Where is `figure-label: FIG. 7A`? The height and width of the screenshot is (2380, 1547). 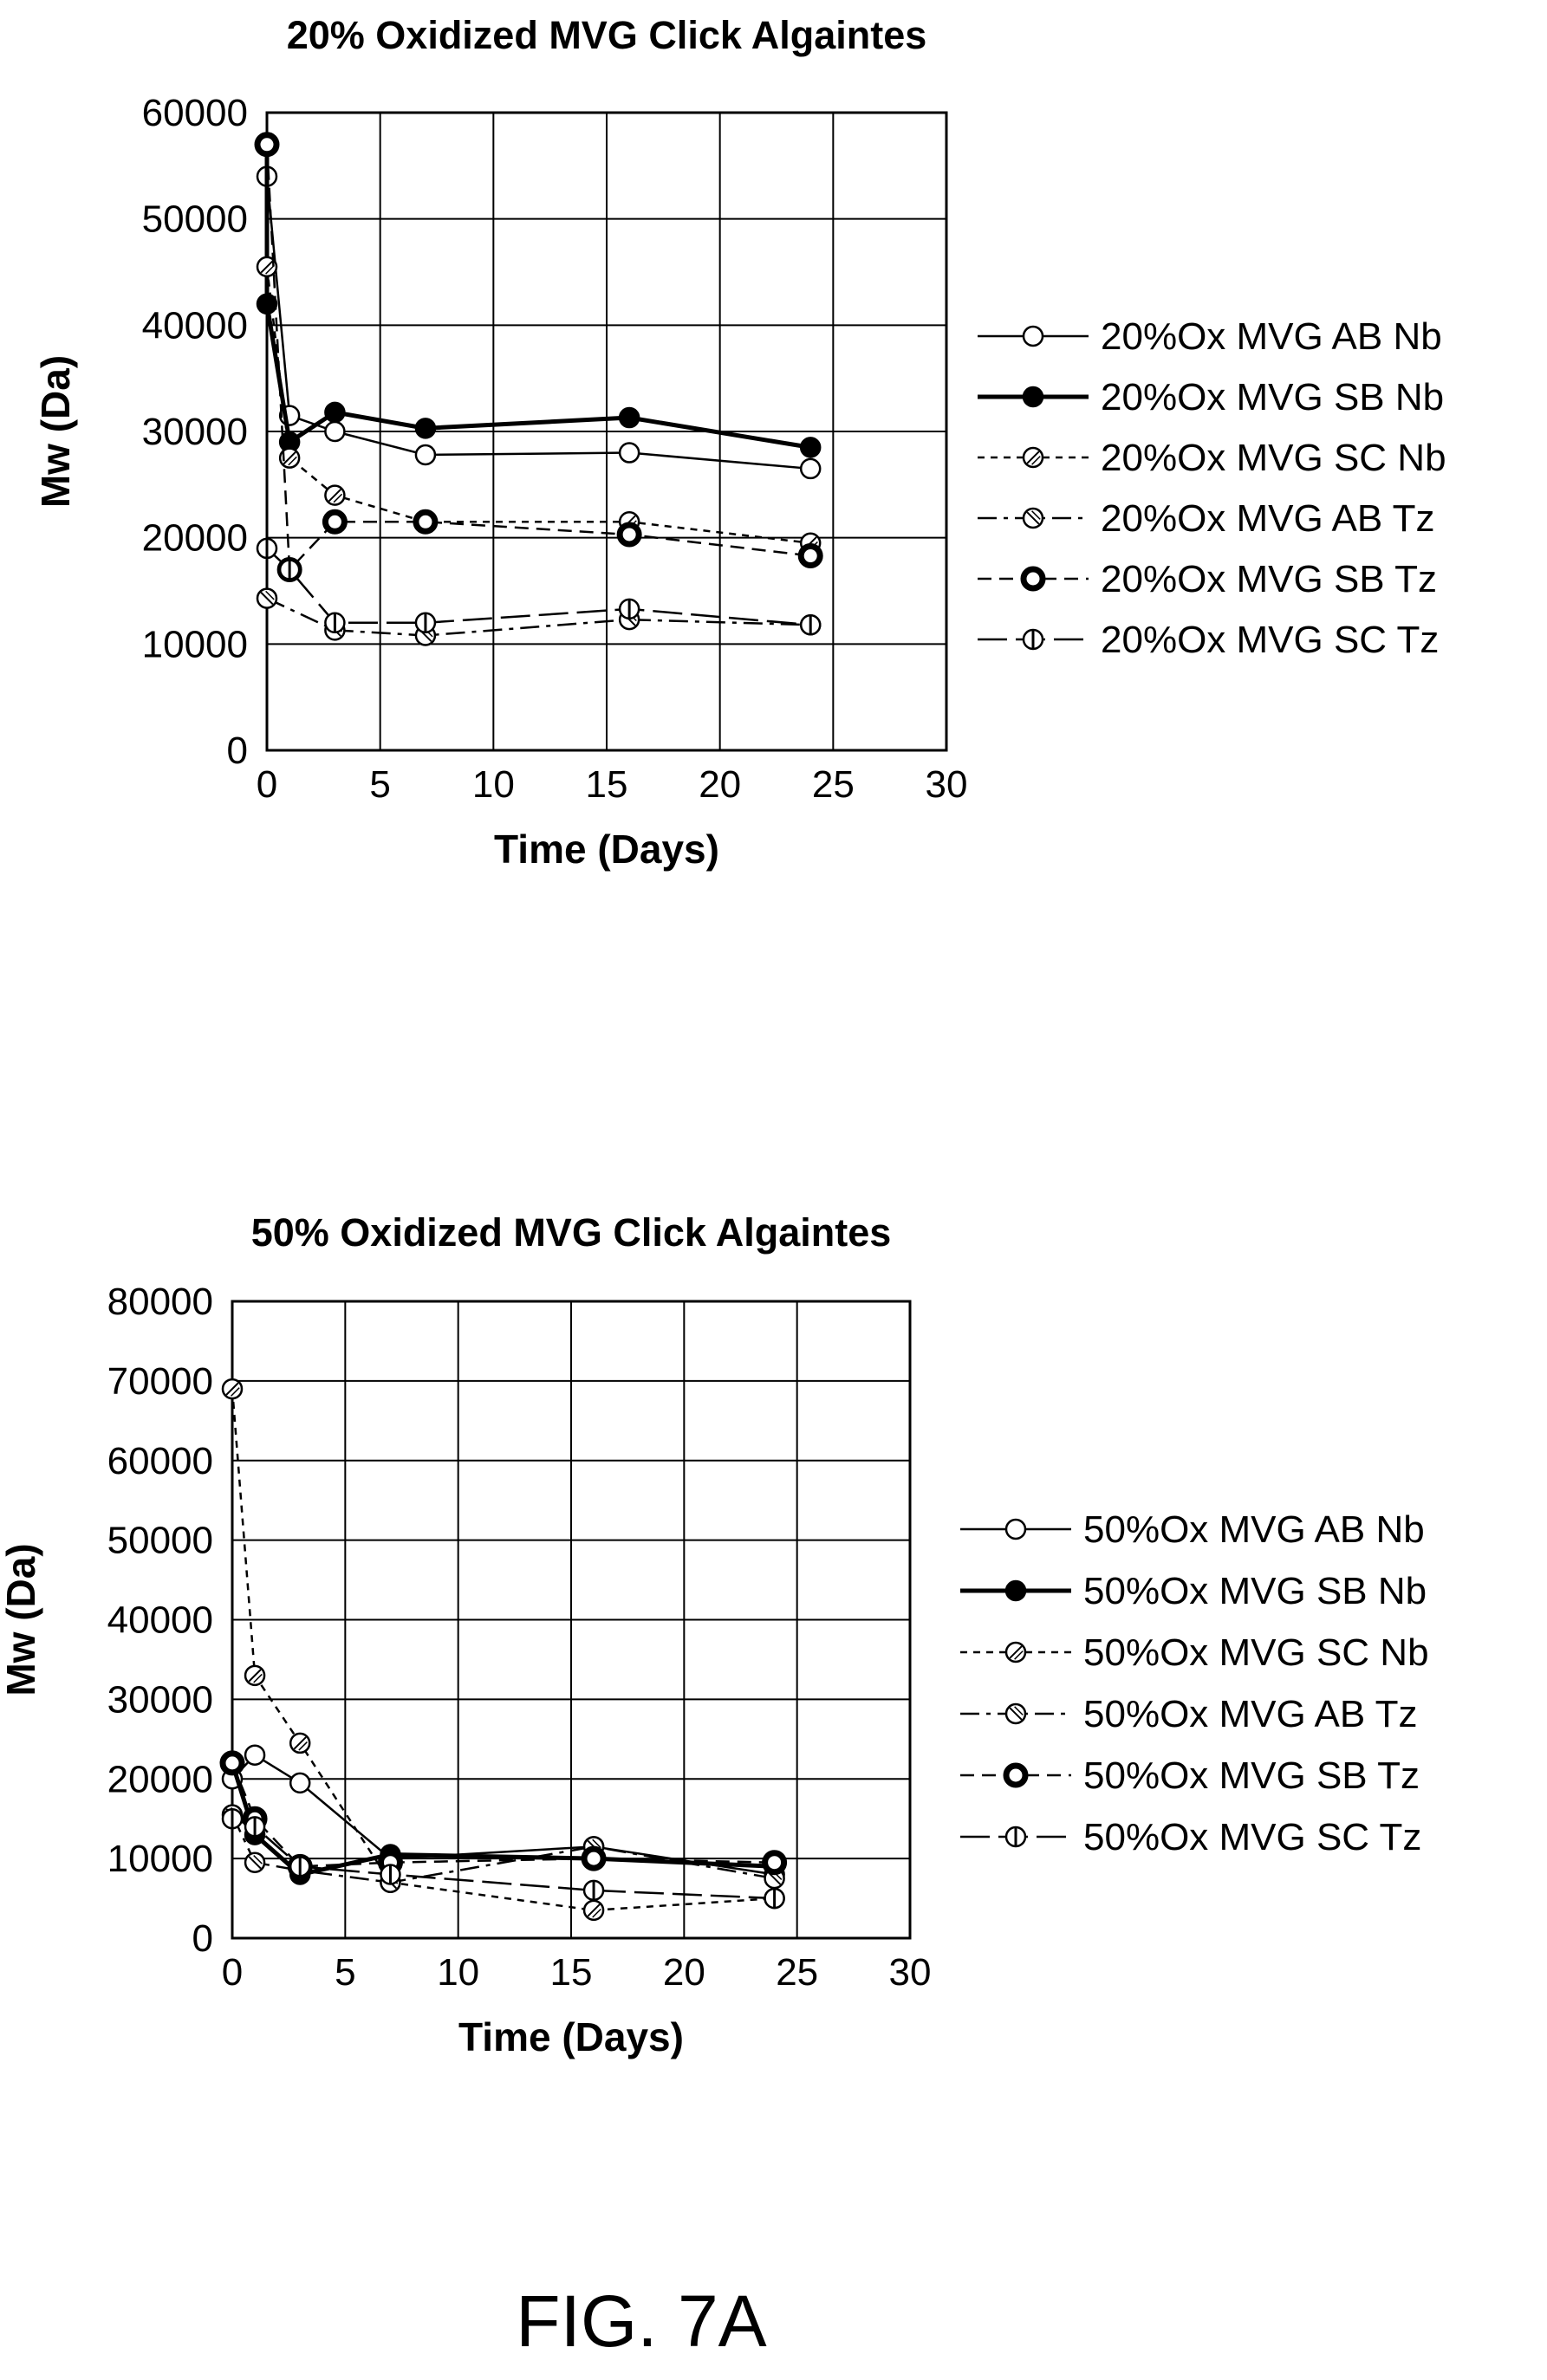
figure-label: FIG. 7A is located at coordinates (641, 2321).